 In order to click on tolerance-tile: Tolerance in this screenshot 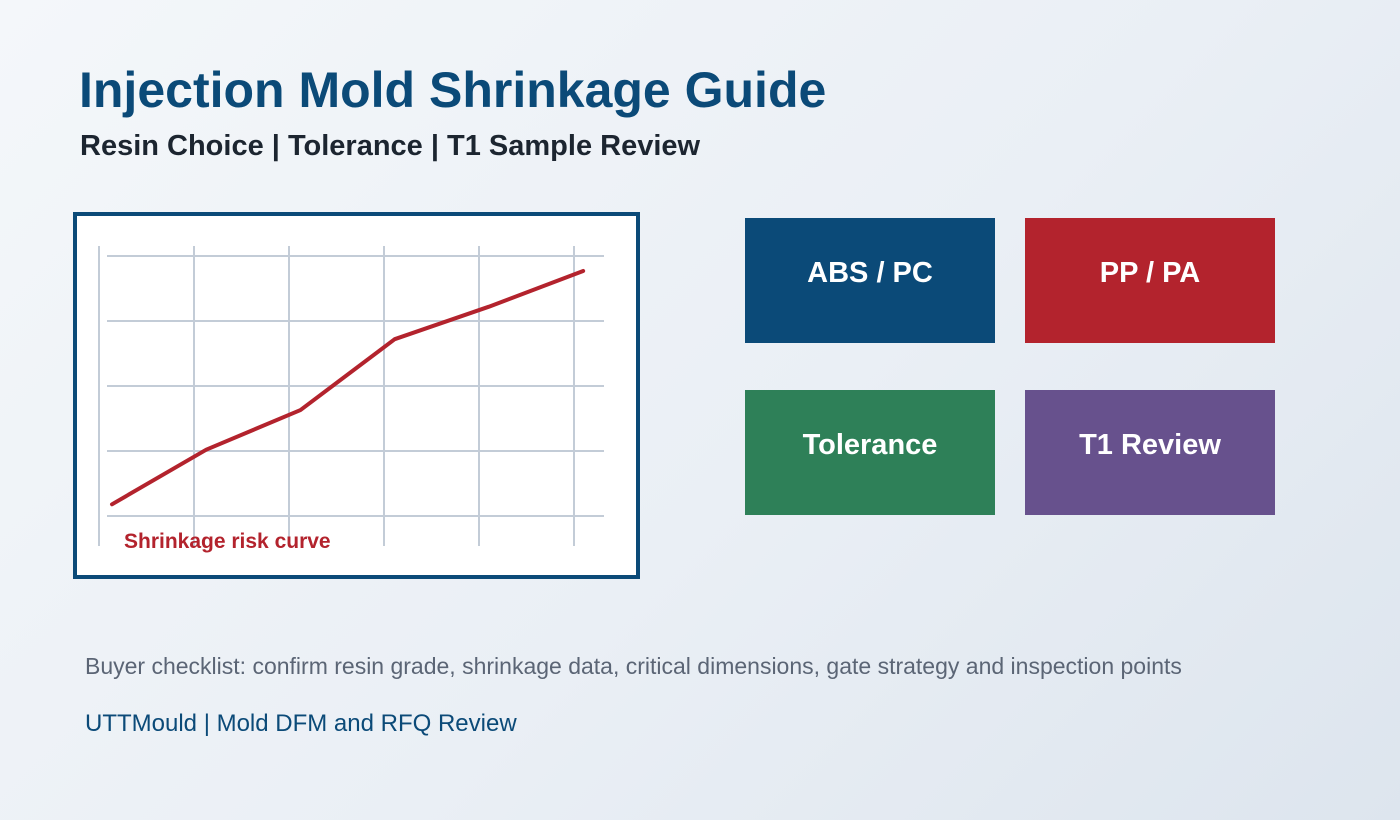, I will do `click(870, 452)`.